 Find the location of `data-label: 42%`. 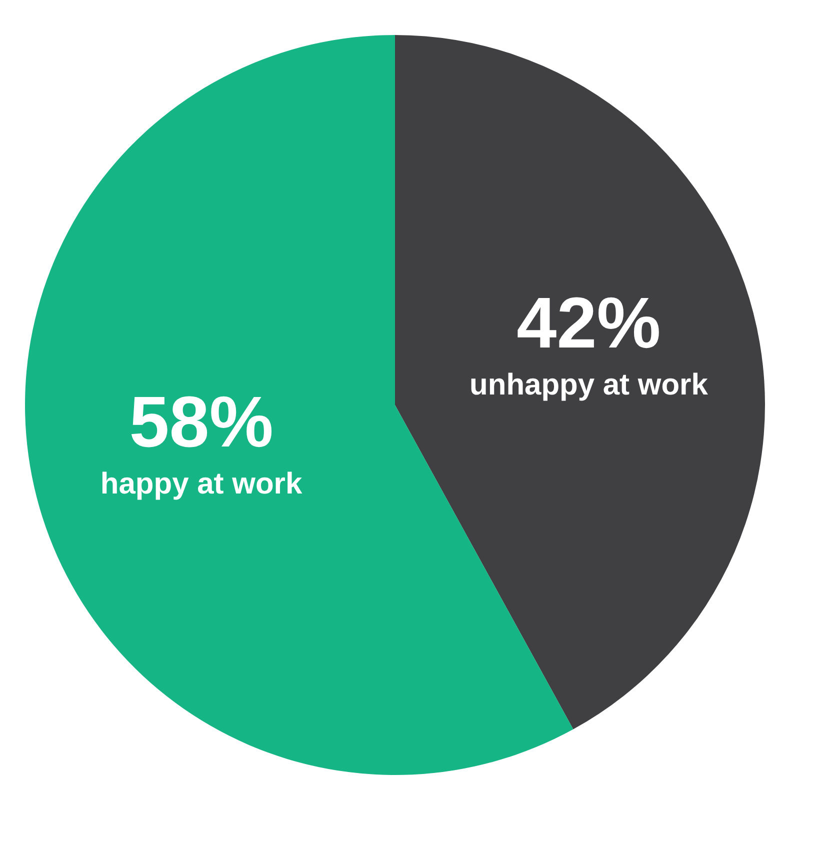

data-label: 42% is located at coordinates (588, 323).